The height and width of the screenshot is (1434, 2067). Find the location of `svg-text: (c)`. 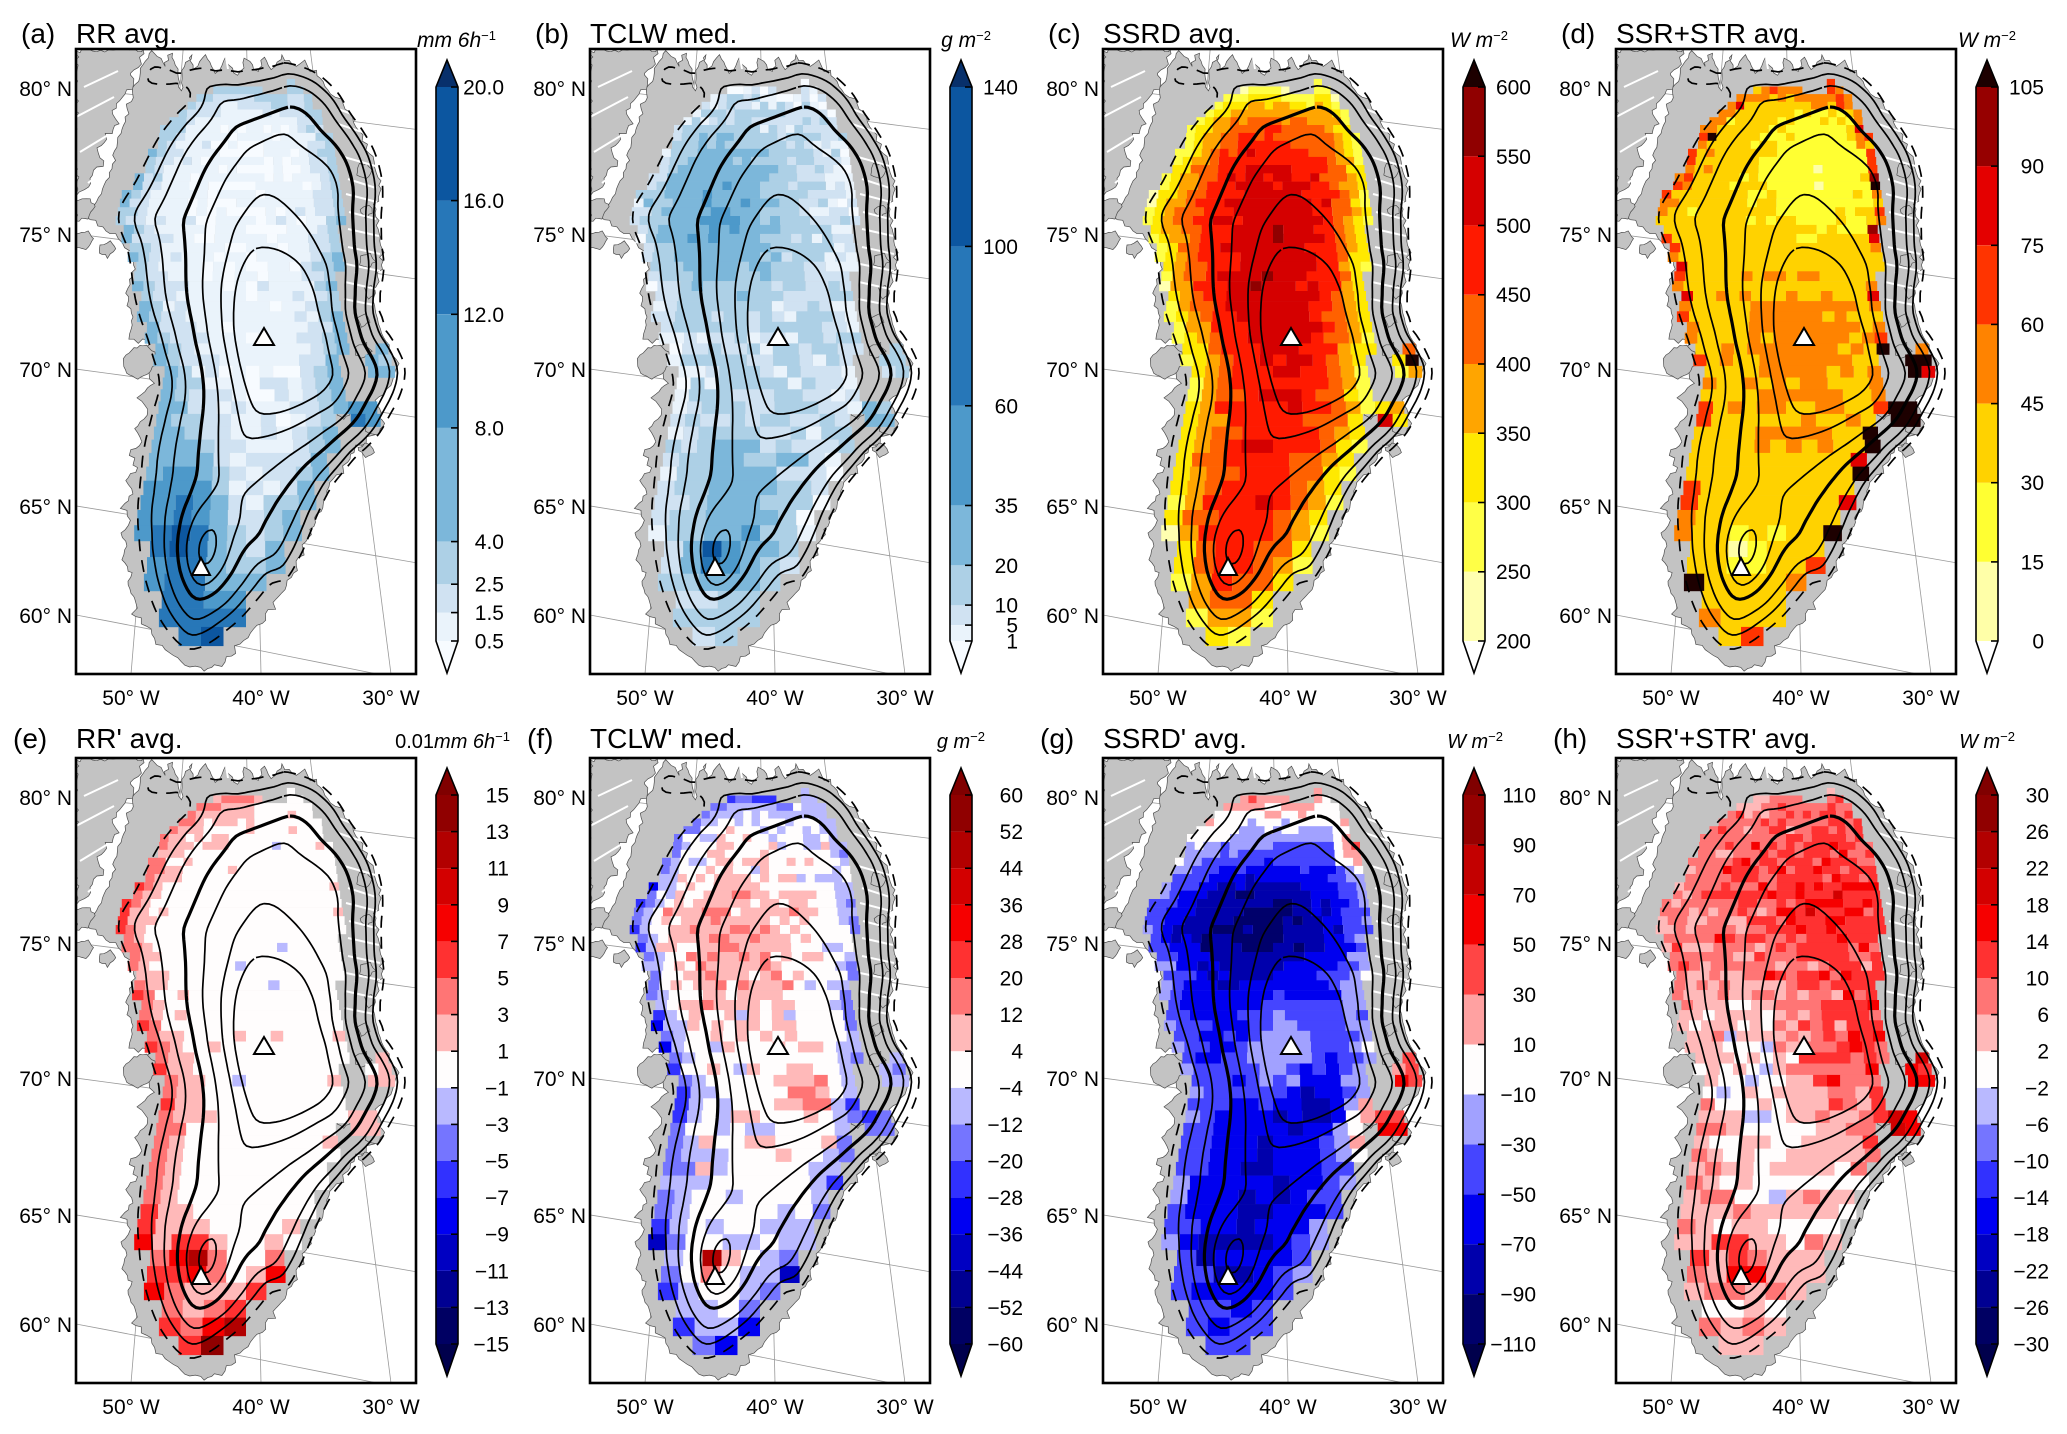

svg-text: (c) is located at coordinates (1064, 33).